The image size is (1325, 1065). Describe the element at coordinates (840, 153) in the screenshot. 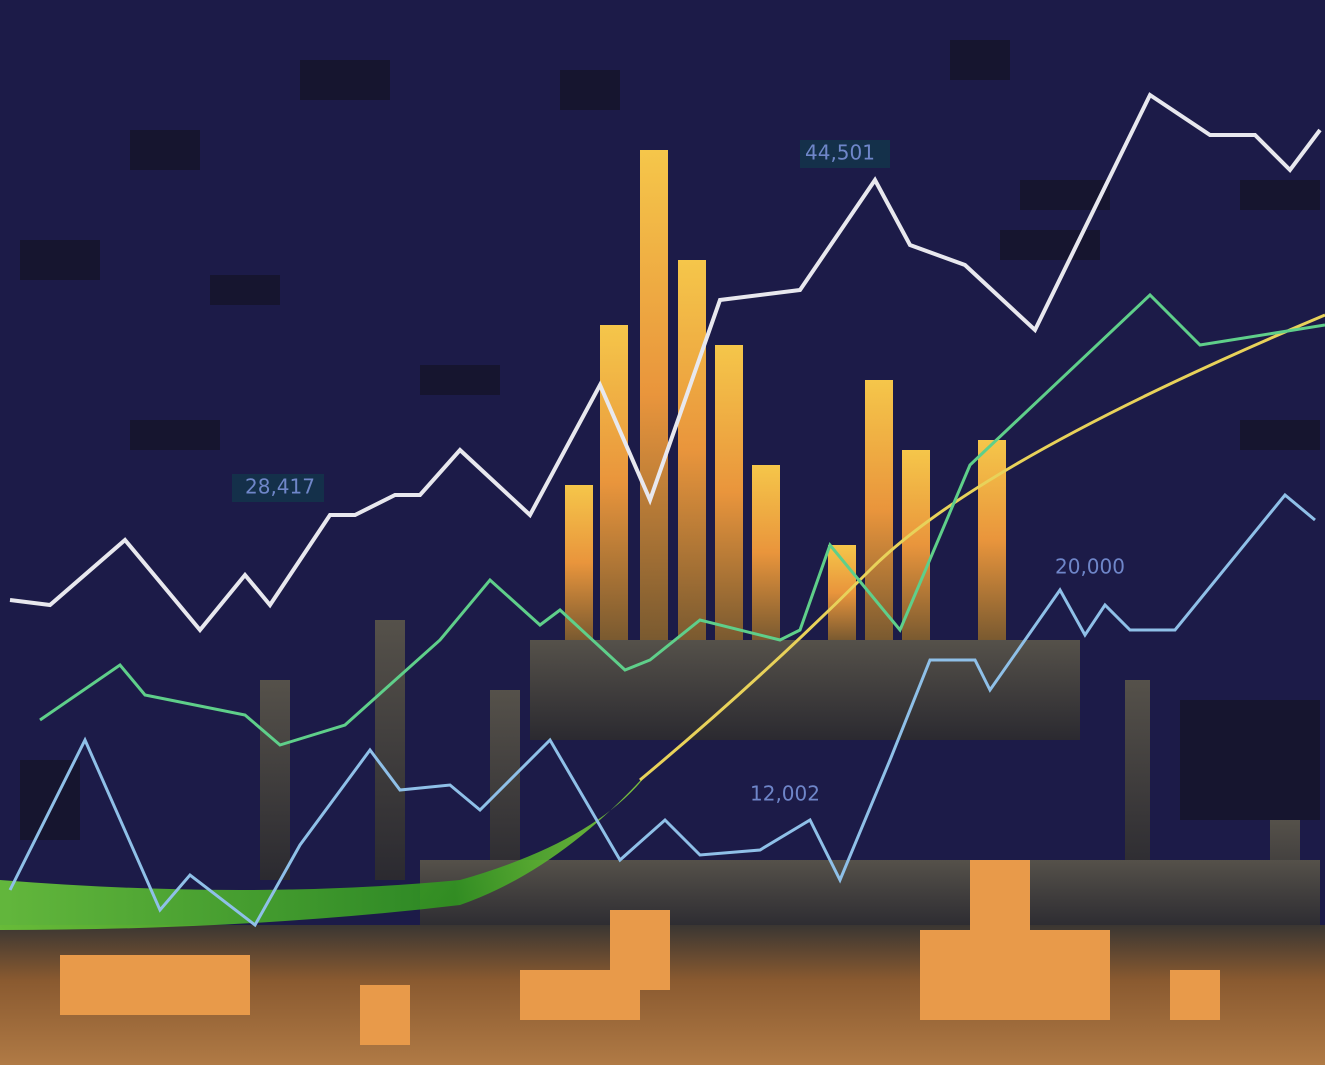

I see `value-label: 44,501` at that location.